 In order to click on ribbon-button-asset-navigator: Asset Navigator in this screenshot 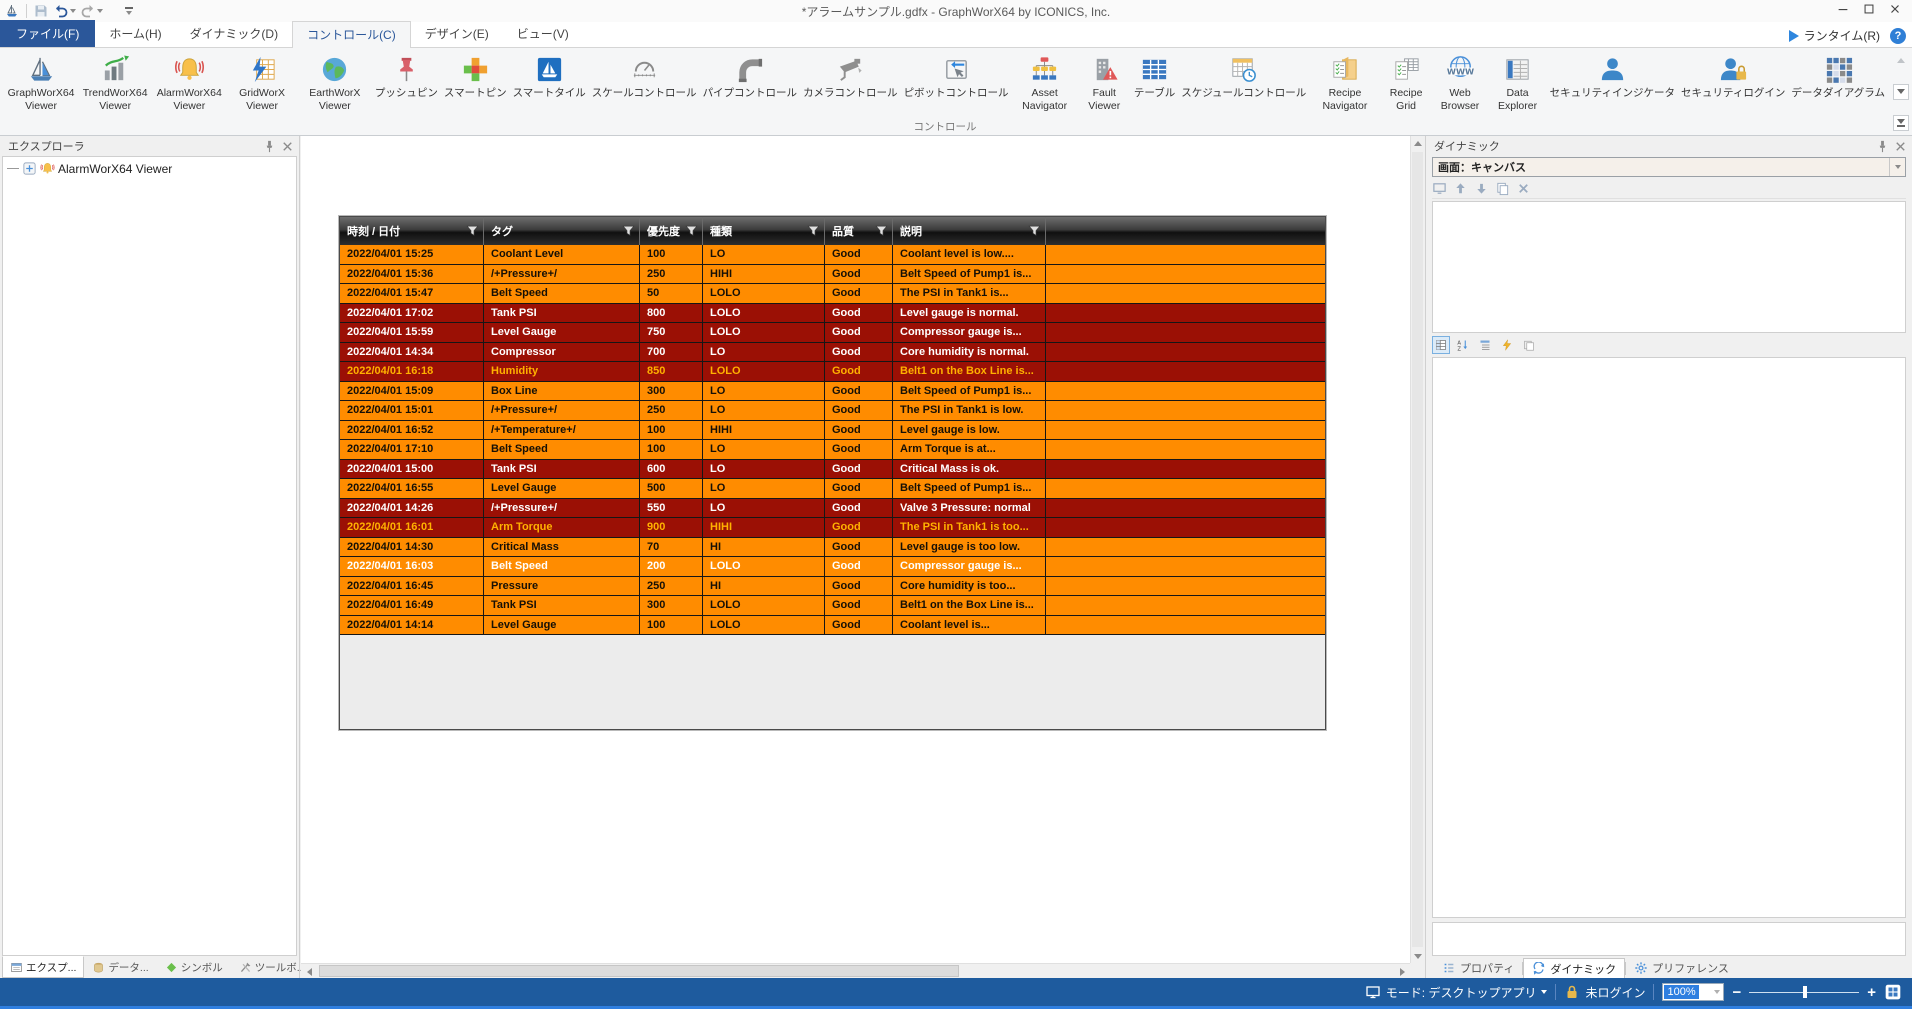, I will do `click(1045, 83)`.